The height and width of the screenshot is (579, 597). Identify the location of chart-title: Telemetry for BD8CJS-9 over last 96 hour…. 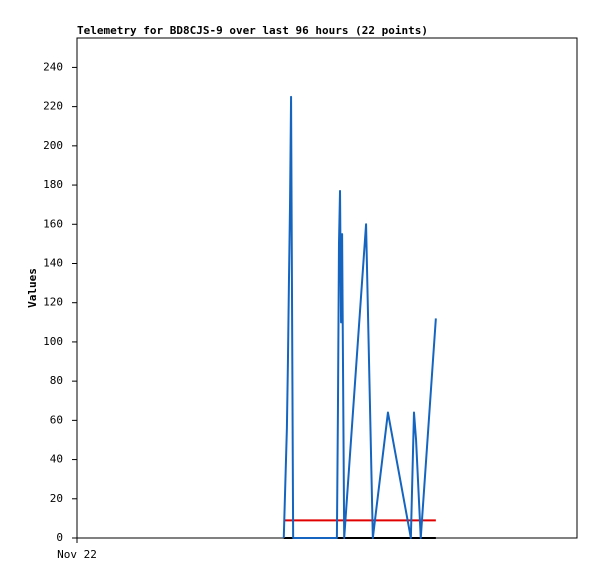
(252, 30).